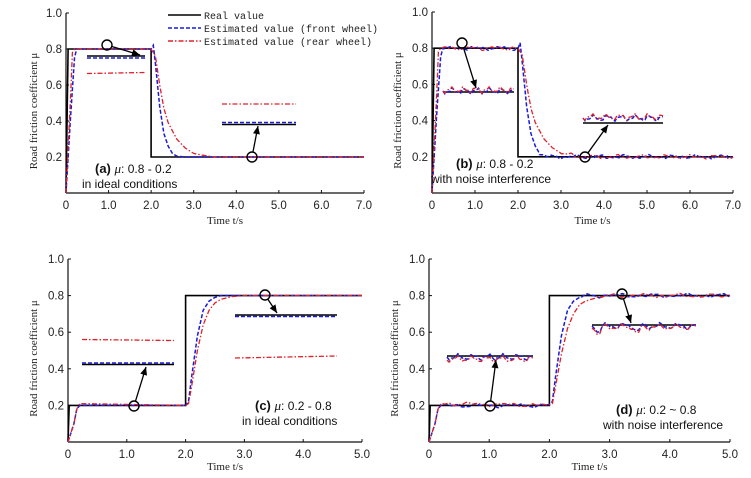 The height and width of the screenshot is (478, 751). What do you see at coordinates (288, 43) in the screenshot?
I see `legend-label-rear: Estimated value (rear wheel)` at bounding box center [288, 43].